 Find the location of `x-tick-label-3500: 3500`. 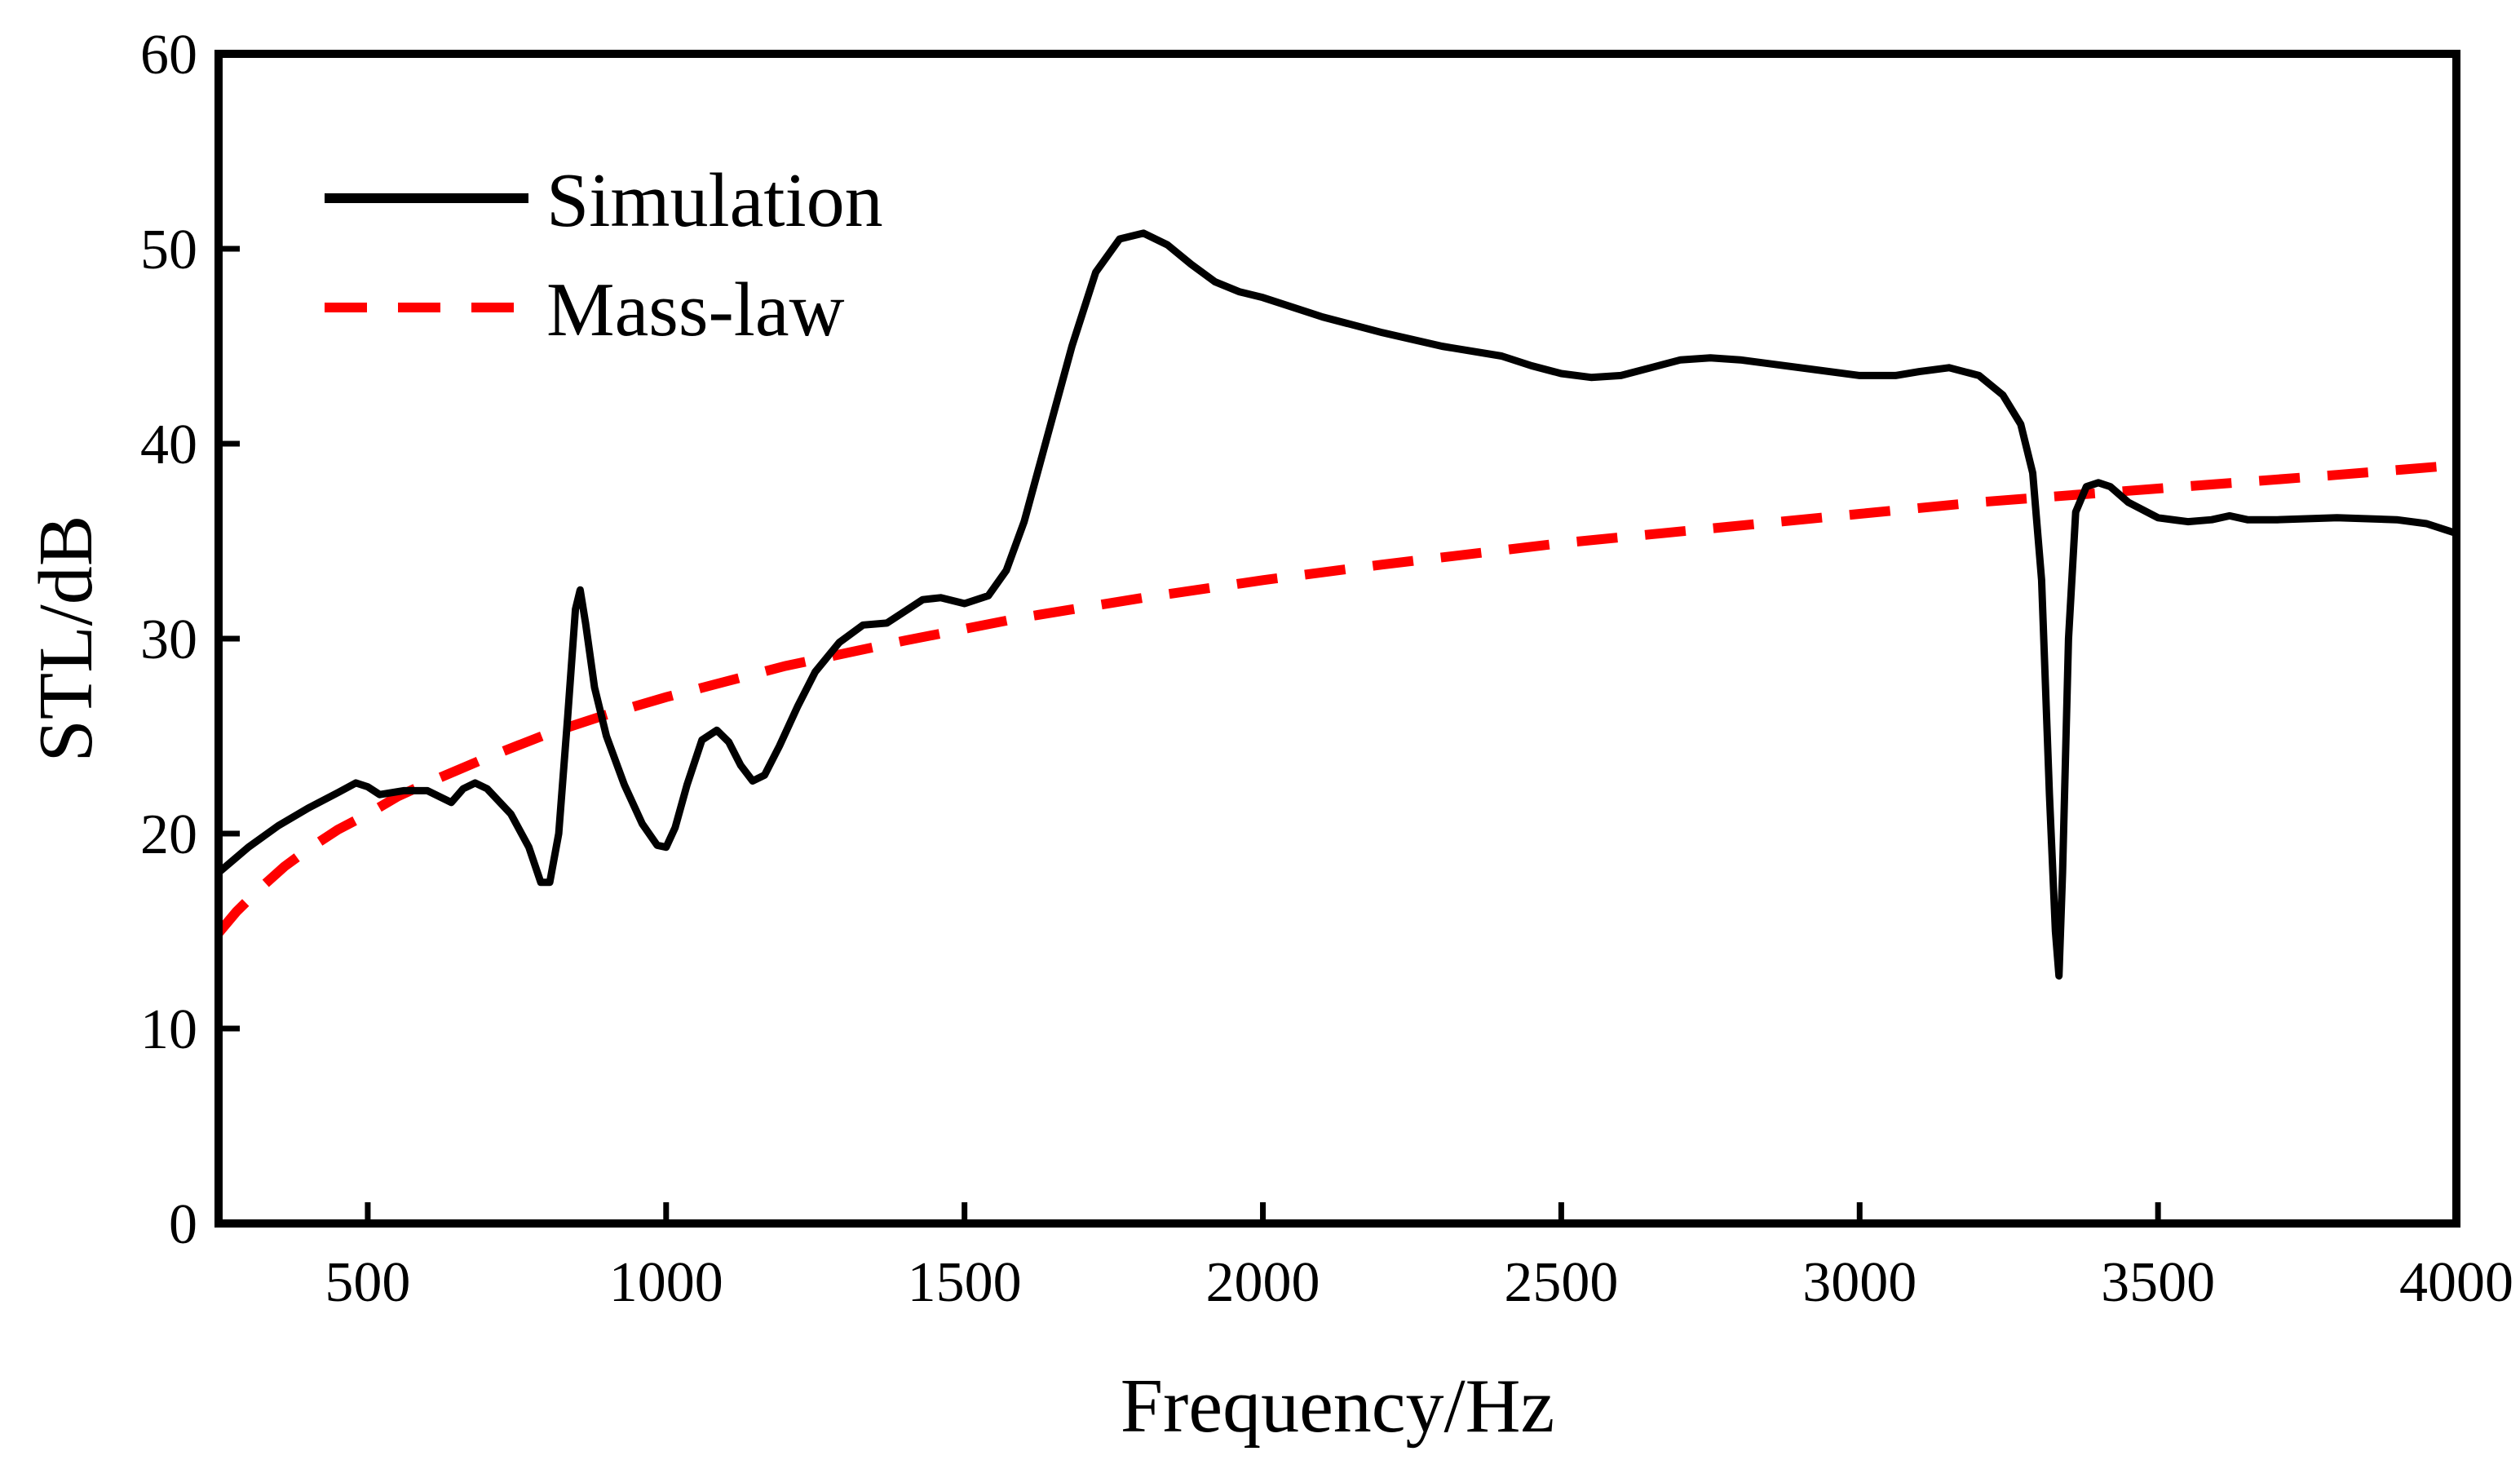

x-tick-label-3500: 3500 is located at coordinates (2158, 1282).